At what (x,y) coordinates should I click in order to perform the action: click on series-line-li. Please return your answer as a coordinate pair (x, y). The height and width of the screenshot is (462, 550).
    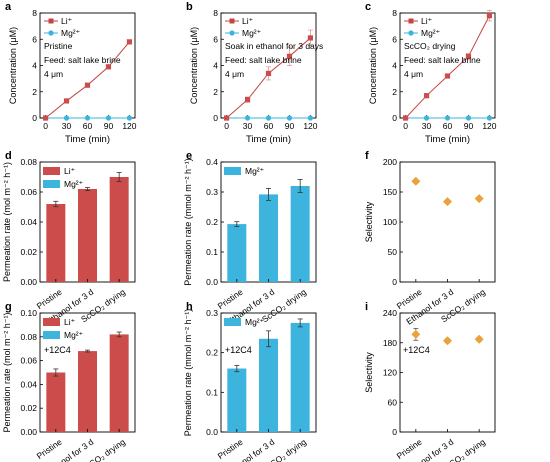
    Looking at the image, I should click on (87, 80).